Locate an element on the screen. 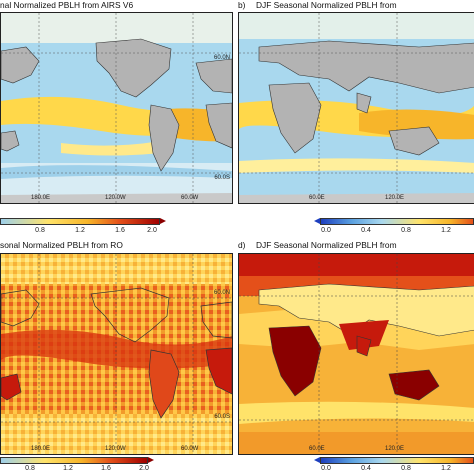 The image size is (474, 474). panel-a-title: nal Normalized PBLH from AIRS V6 is located at coordinates (67, 5).